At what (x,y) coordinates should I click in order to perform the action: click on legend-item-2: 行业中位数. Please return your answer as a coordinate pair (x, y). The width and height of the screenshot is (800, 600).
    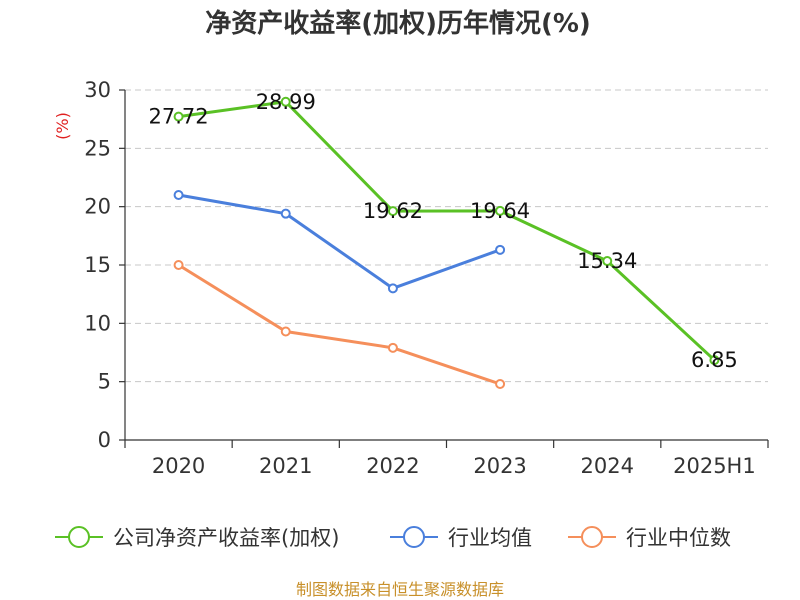
    Looking at the image, I should click on (649, 538).